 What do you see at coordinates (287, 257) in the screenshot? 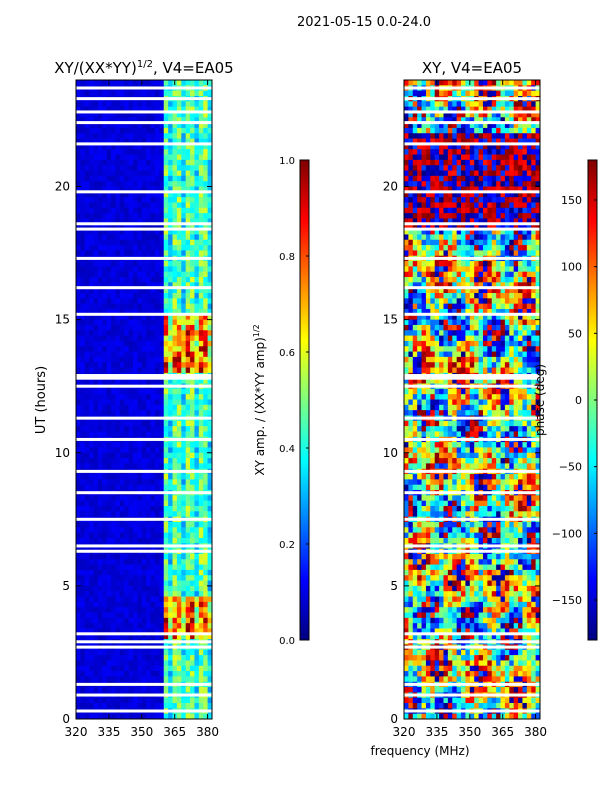
I see `colorbar-tick-label: 0.8` at bounding box center [287, 257].